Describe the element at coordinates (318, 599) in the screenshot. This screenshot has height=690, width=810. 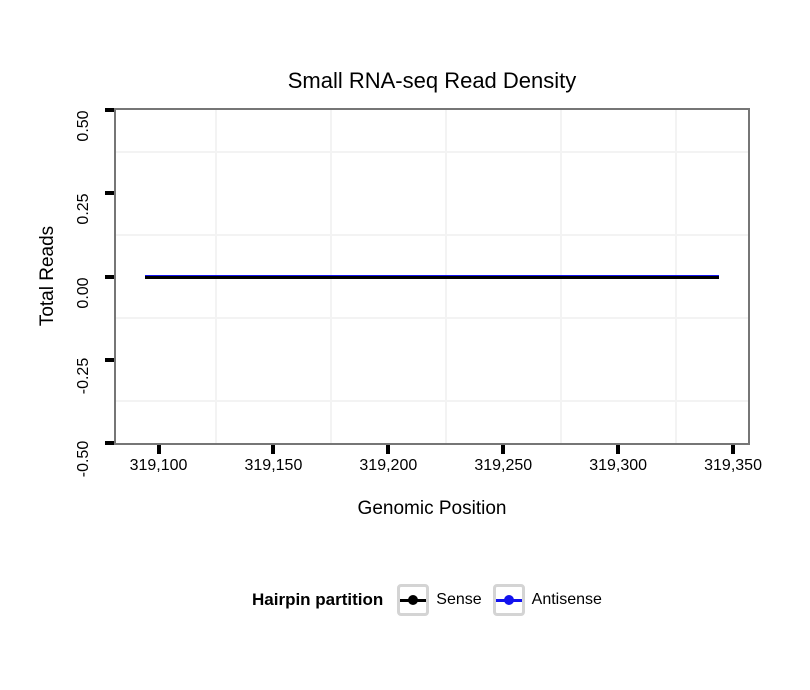
I see `legend-title: Hairpin partition` at that location.